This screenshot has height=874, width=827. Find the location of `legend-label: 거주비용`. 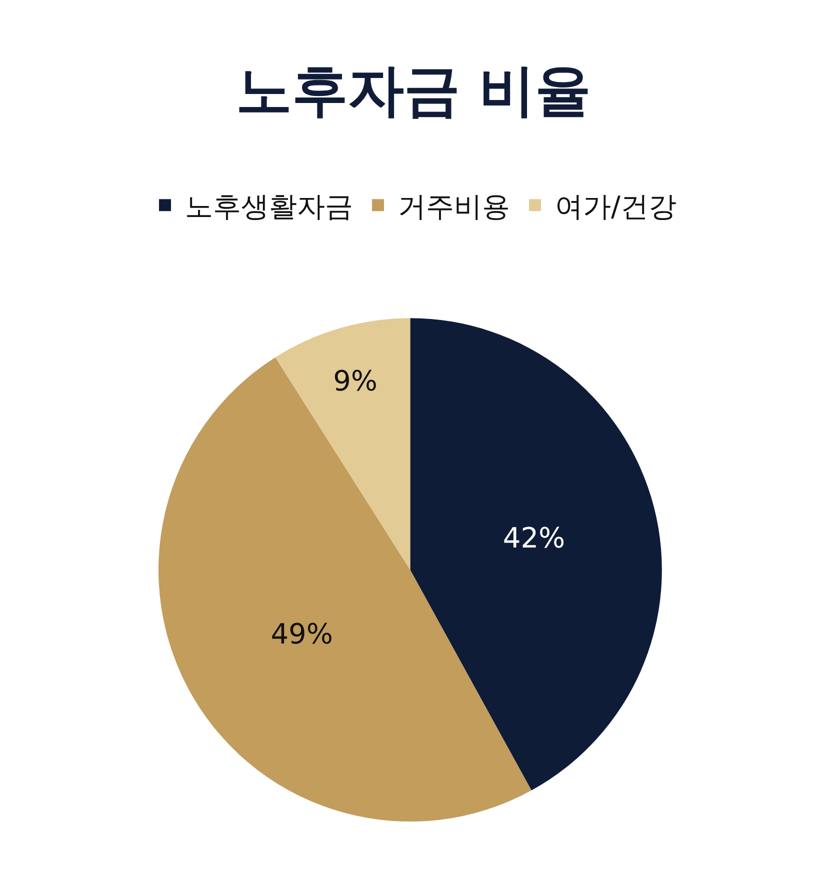

legend-label: 거주비용 is located at coordinates (454, 207).